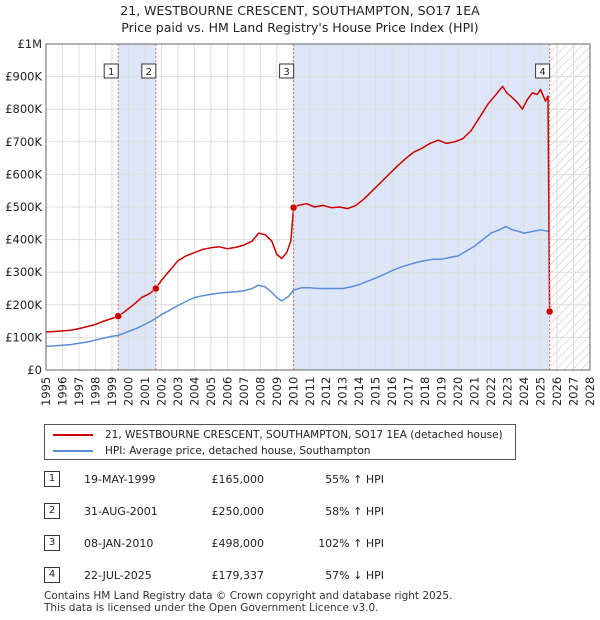 This screenshot has height=620, width=600. I want to click on sale-date: 08-JAN-2010, so click(119, 543).